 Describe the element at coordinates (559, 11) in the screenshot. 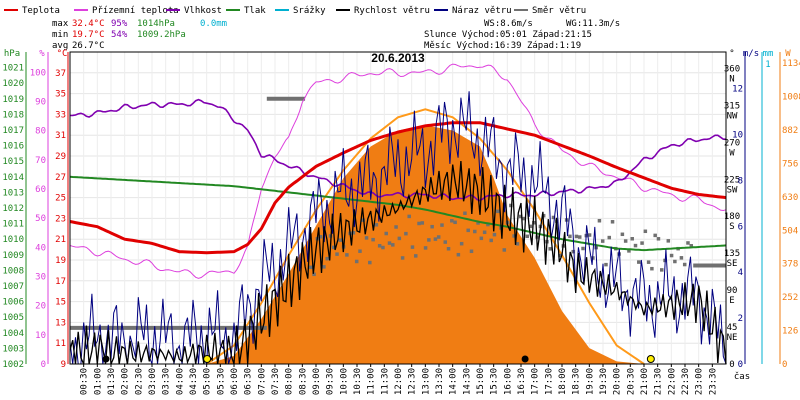

I see `legend-label: Směr větru` at that location.